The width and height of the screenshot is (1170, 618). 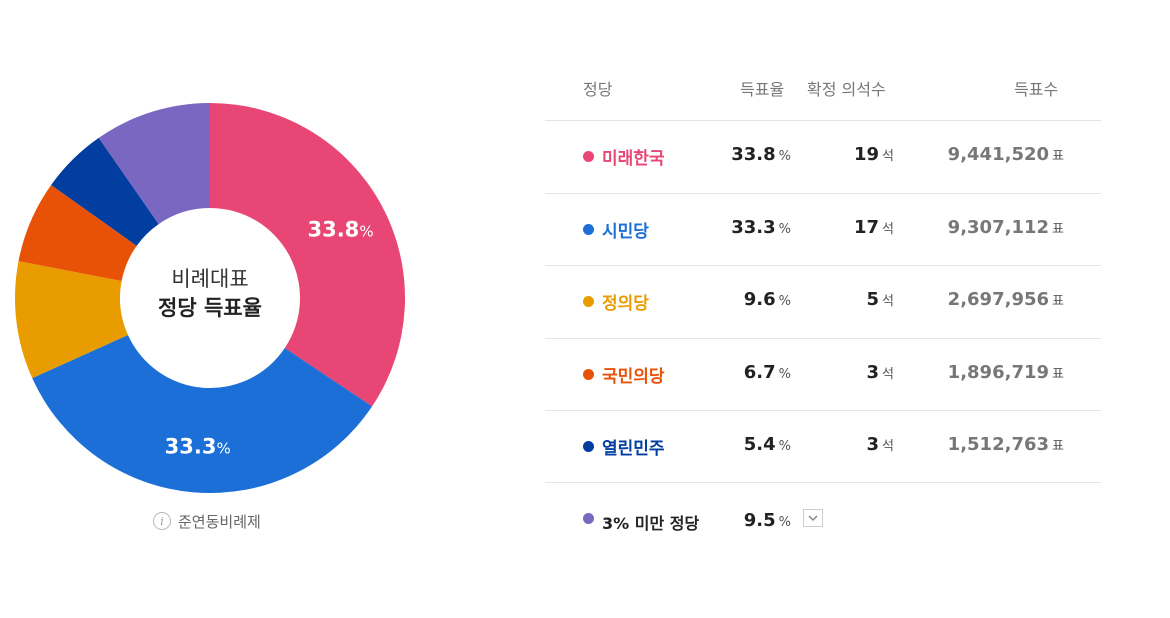 What do you see at coordinates (191, 446) in the screenshot?
I see `slice-label-value: 33.3` at bounding box center [191, 446].